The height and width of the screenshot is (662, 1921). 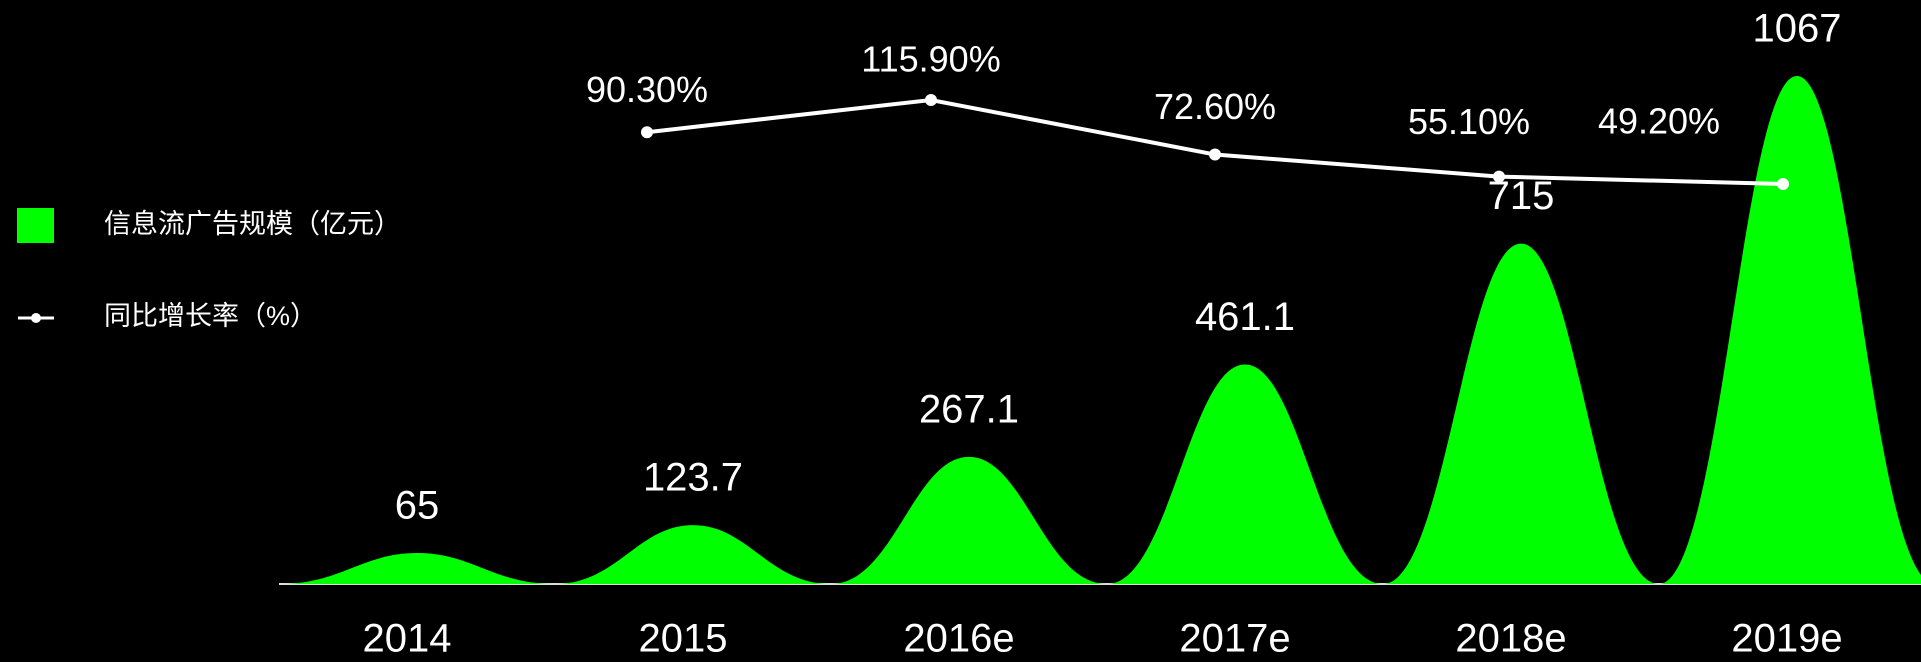 What do you see at coordinates (417, 506) in the screenshot?
I see `data-label: 65` at bounding box center [417, 506].